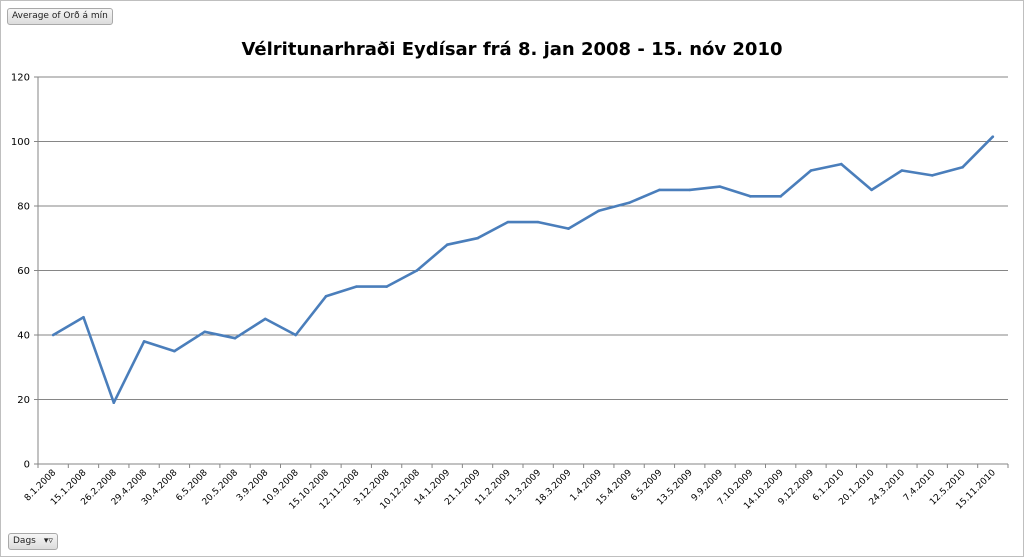 The height and width of the screenshot is (557, 1024). I want to click on value-field-button: Average of Orð á mín, so click(60, 16).